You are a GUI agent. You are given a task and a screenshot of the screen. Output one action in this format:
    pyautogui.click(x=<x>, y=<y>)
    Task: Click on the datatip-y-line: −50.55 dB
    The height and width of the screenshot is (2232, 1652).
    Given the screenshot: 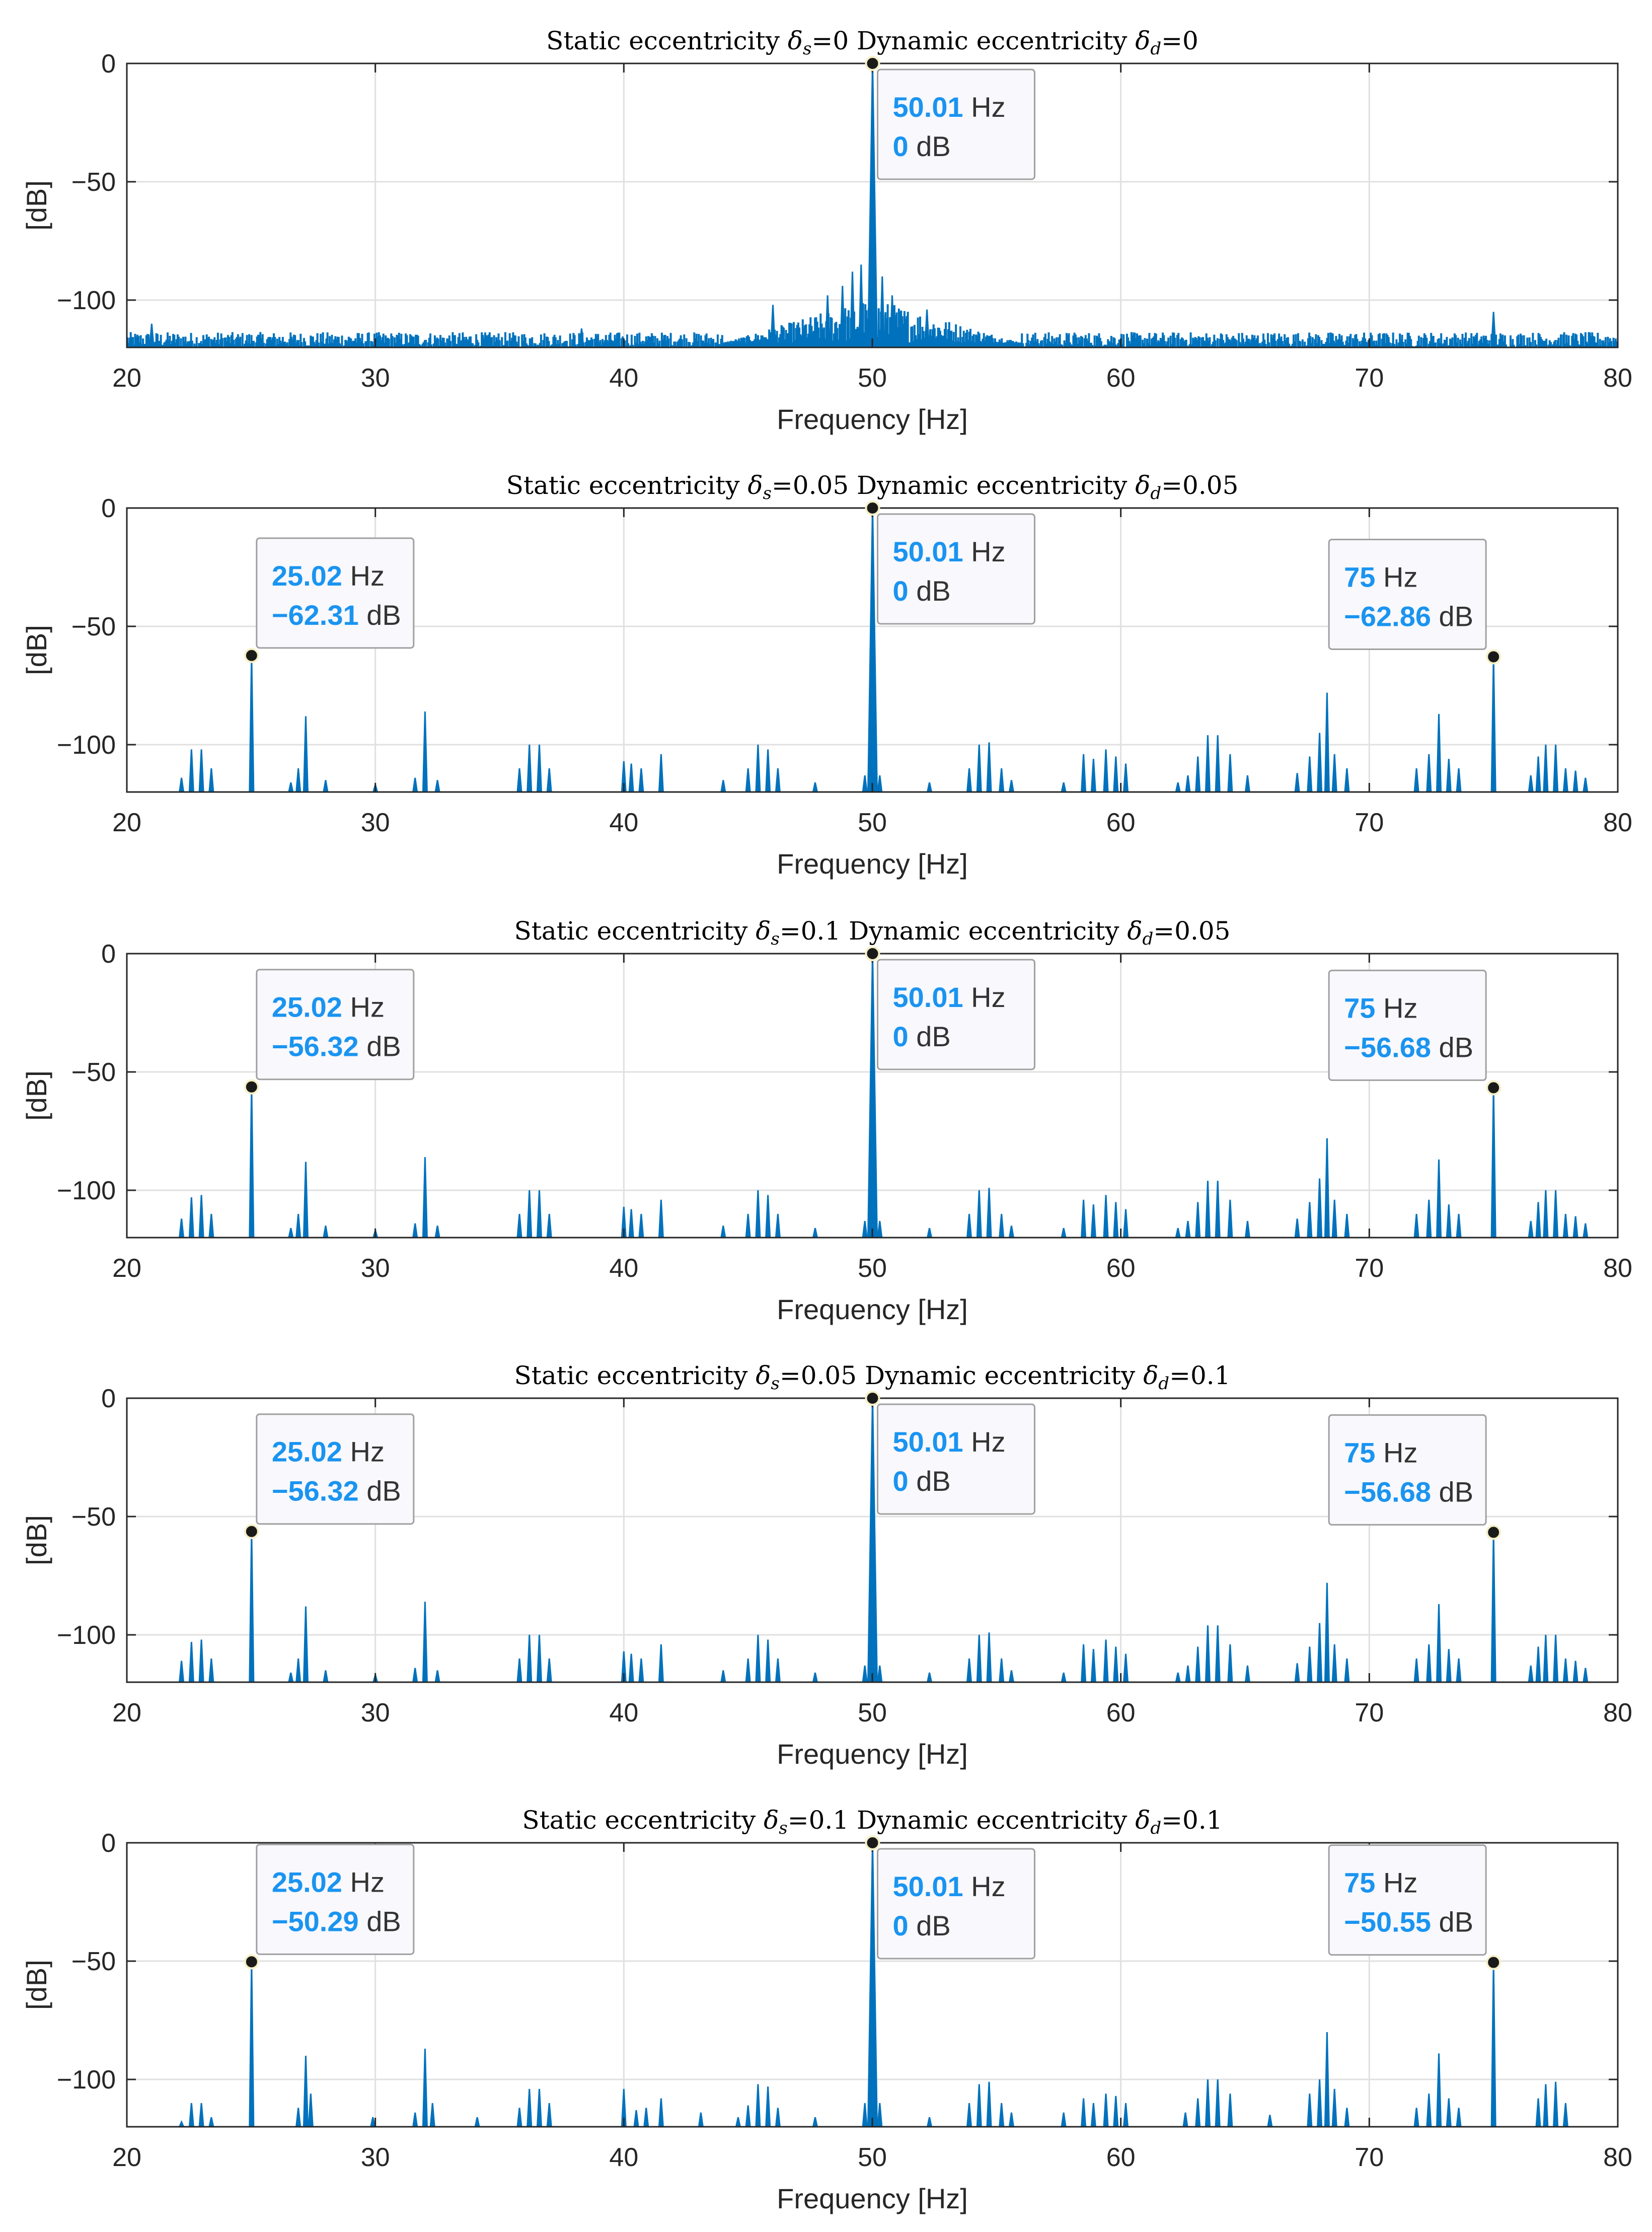 What is the action you would take?
    pyautogui.click(x=1408, y=1922)
    